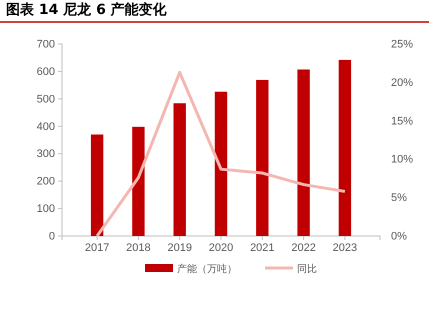  Describe the element at coordinates (303, 248) in the screenshot. I see `x-tick-label: 2022` at that location.